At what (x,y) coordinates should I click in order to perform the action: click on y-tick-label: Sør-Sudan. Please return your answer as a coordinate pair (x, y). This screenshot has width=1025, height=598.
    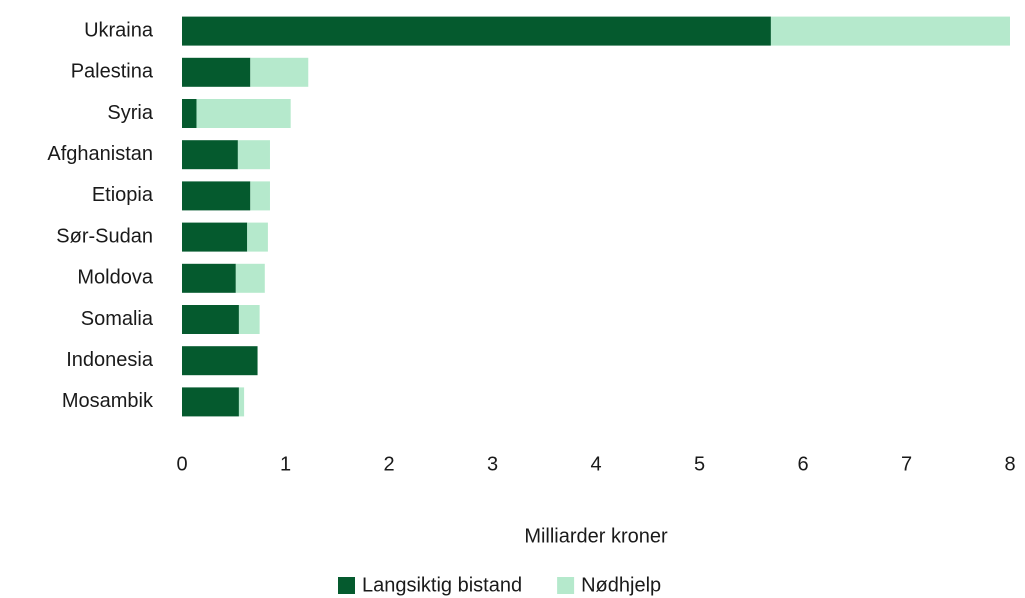
    Looking at the image, I should click on (104, 236).